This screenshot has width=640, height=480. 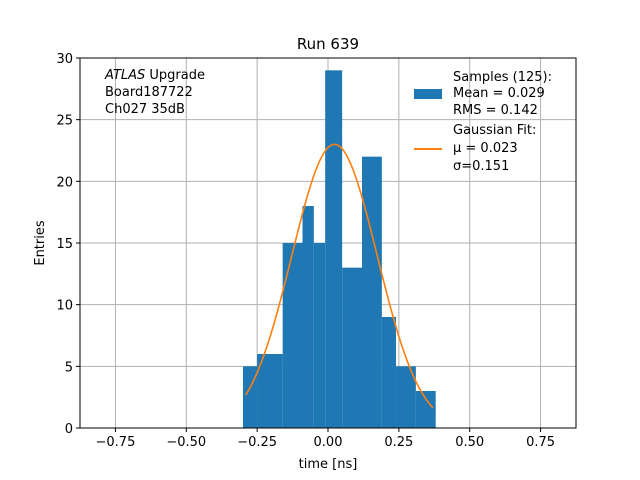 What do you see at coordinates (494, 130) in the screenshot?
I see `legend-fit-title: Gaussian Fit:` at bounding box center [494, 130].